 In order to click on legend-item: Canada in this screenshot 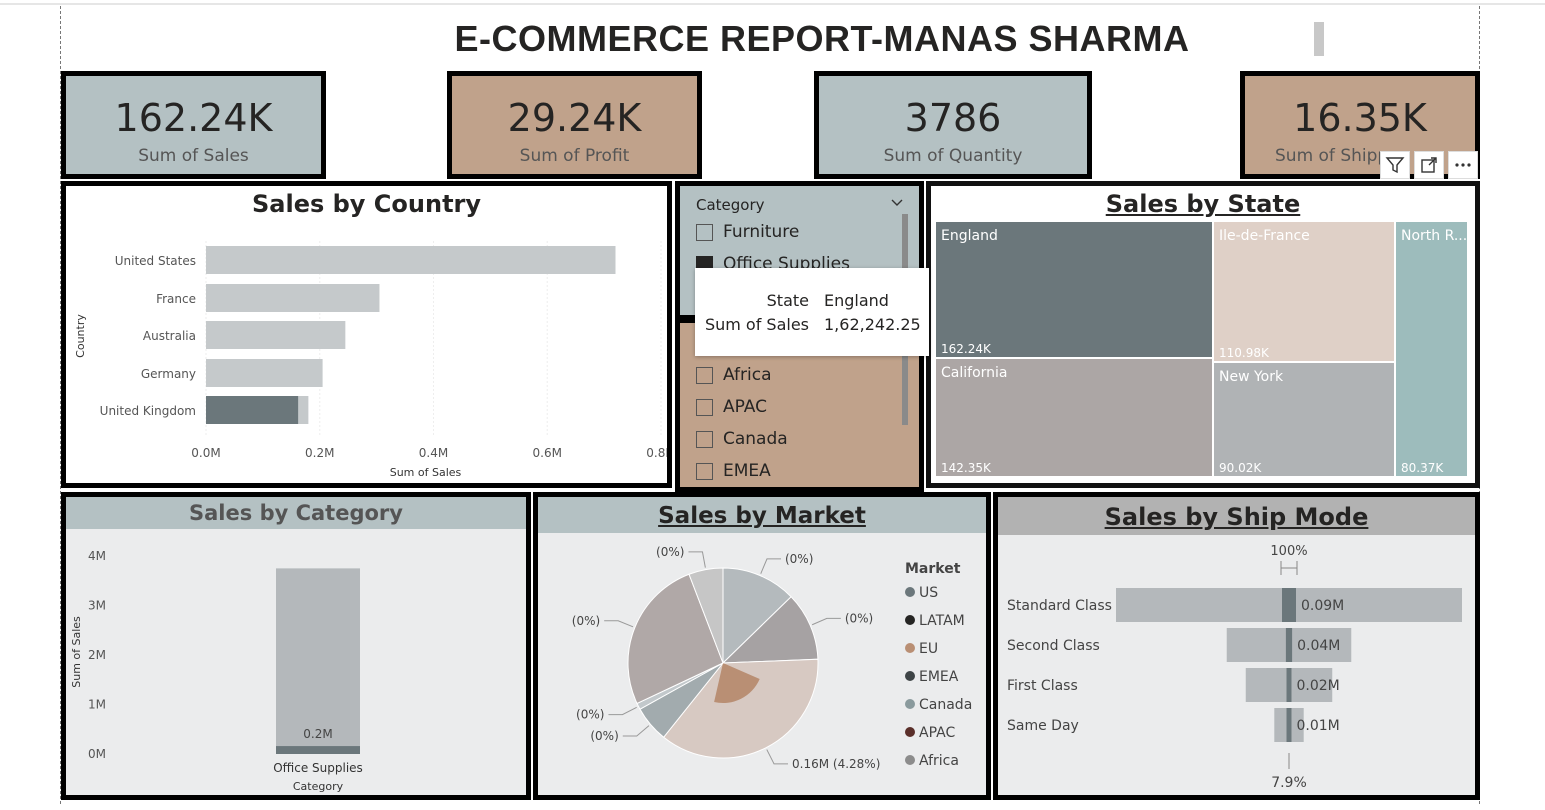, I will do `click(945, 705)`.